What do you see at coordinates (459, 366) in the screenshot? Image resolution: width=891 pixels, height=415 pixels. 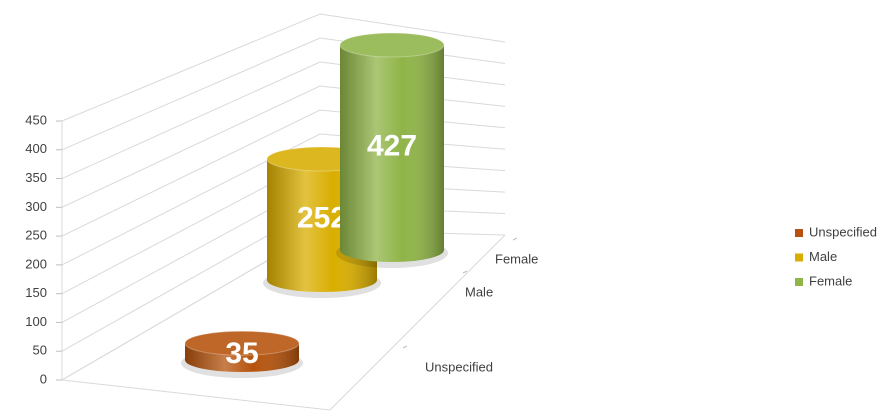 I see `depth-tick-label: Unspecified` at bounding box center [459, 366].